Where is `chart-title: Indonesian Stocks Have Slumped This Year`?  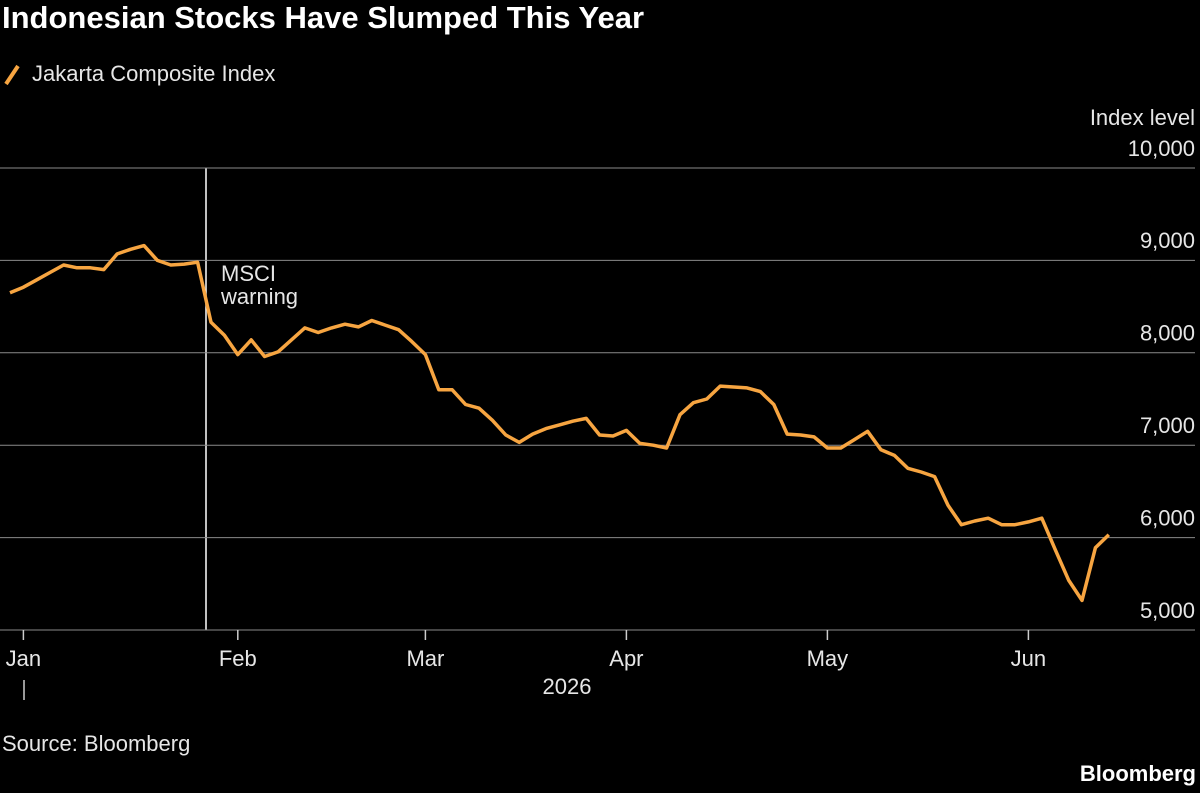
chart-title: Indonesian Stocks Have Slumped This Year is located at coordinates (323, 17).